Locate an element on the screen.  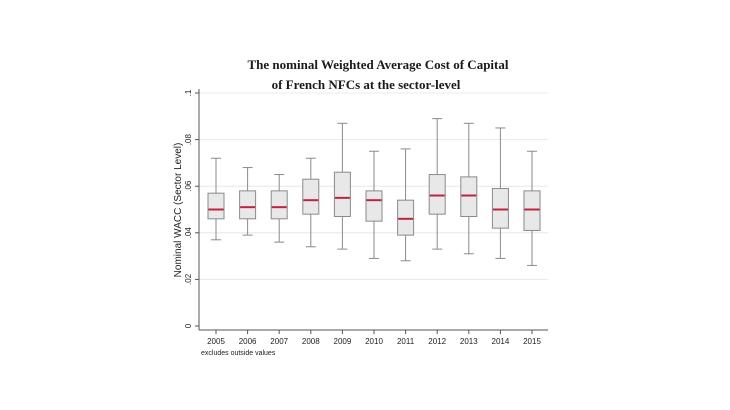
box-2015 is located at coordinates (532, 208).